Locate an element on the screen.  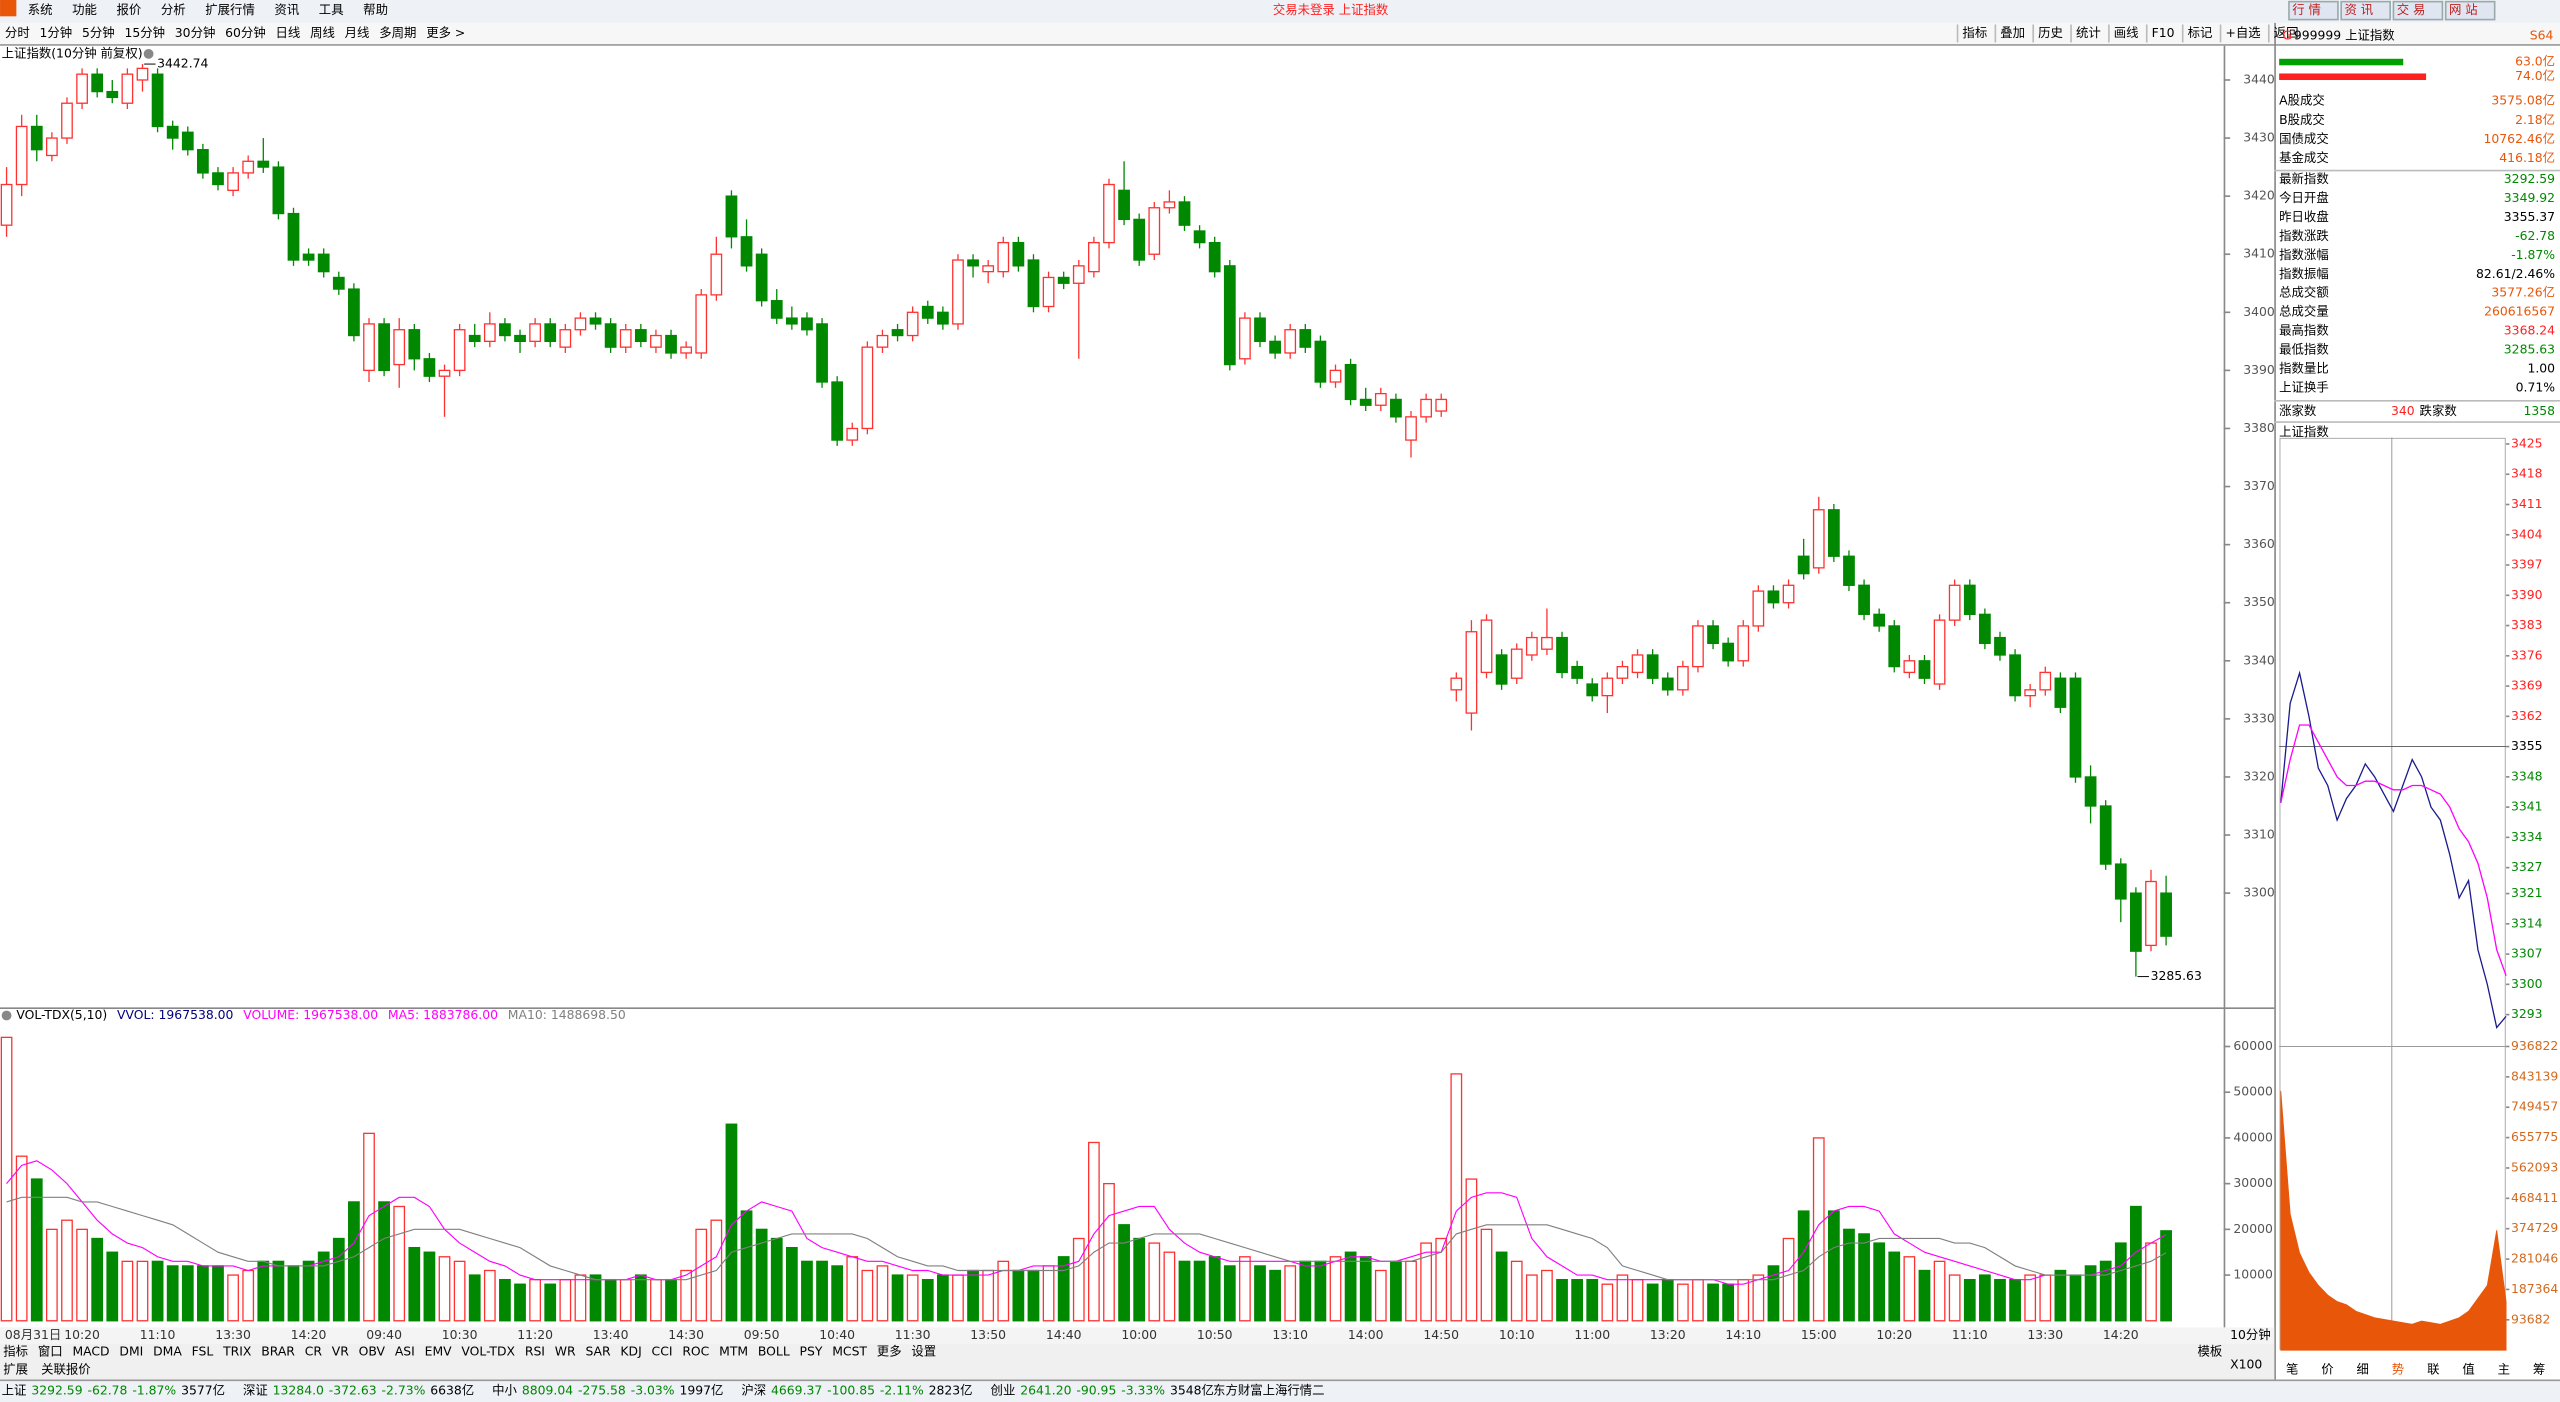
indicator-tab: SAR is located at coordinates (598, 1350).